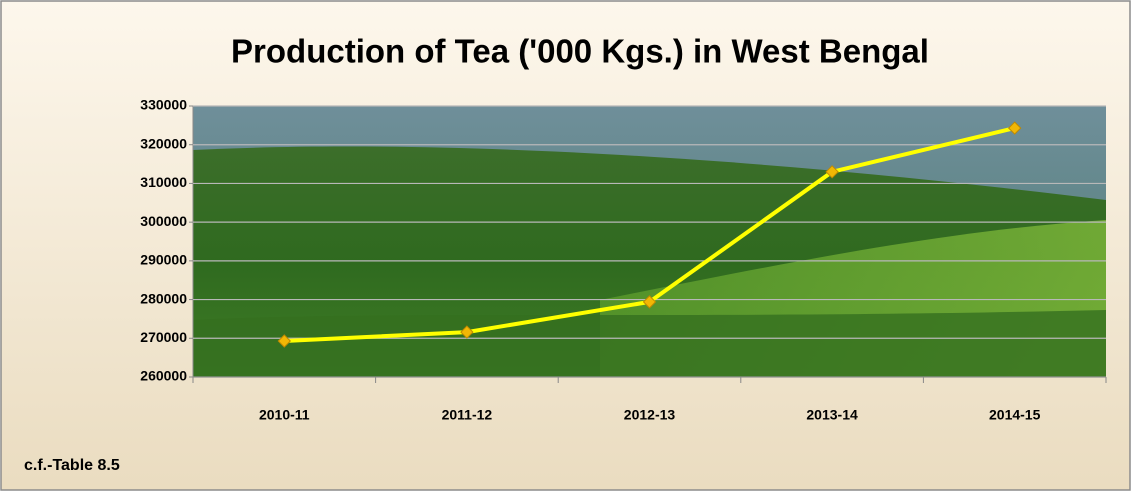 The image size is (1131, 491). What do you see at coordinates (467, 415) in the screenshot?
I see `x-tick-label: 2011-12` at bounding box center [467, 415].